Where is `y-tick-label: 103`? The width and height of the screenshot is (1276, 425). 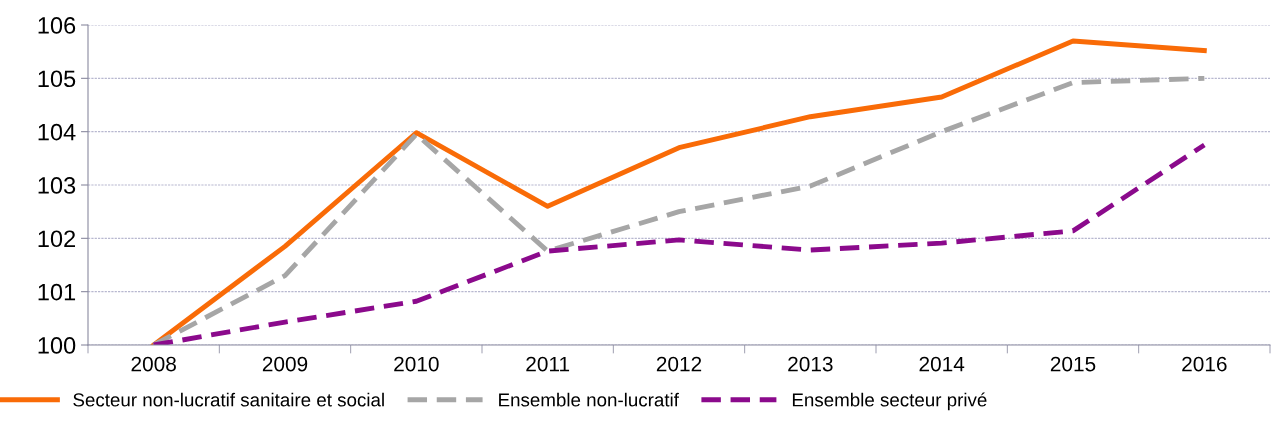
y-tick-label: 103 is located at coordinates (57, 185).